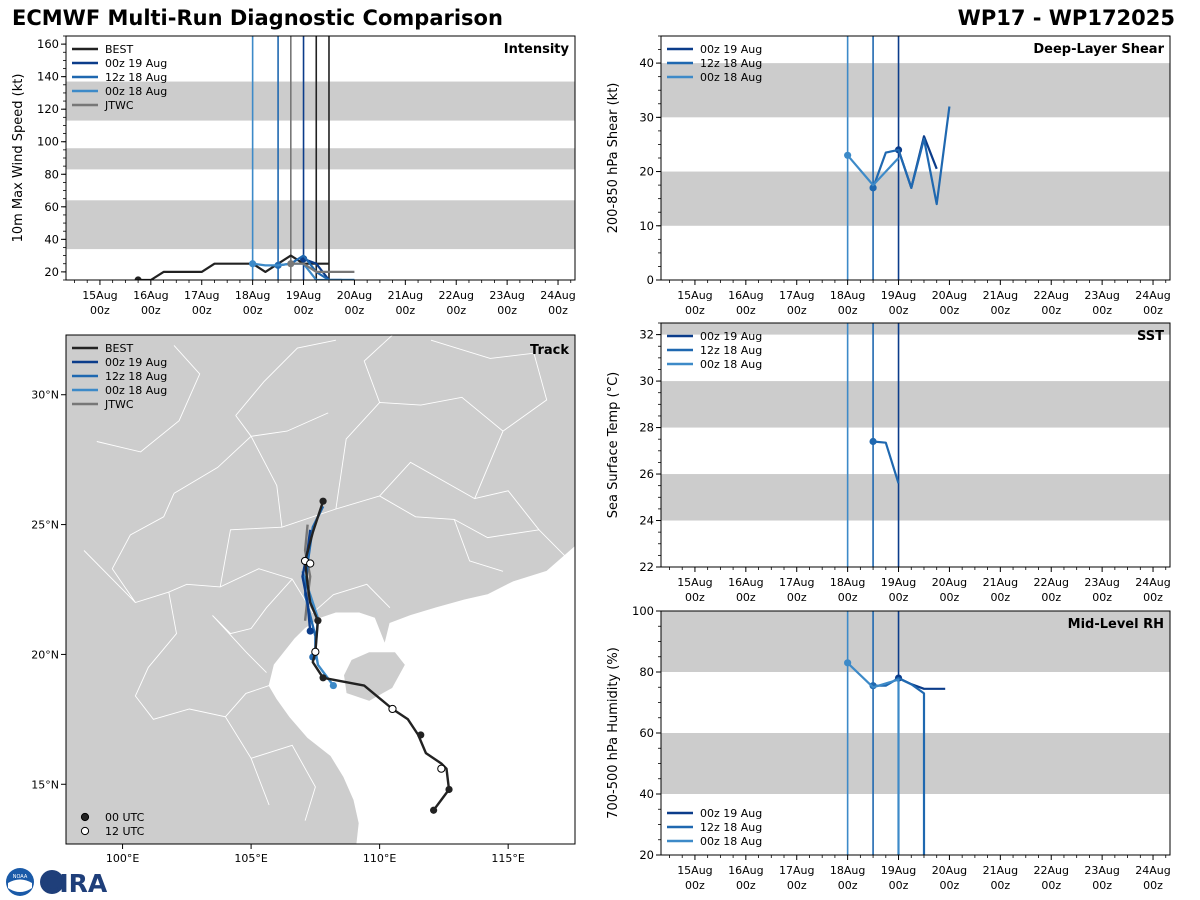  I want to click on shear-xtick-day-label: 23Aug, so click(1101, 295).